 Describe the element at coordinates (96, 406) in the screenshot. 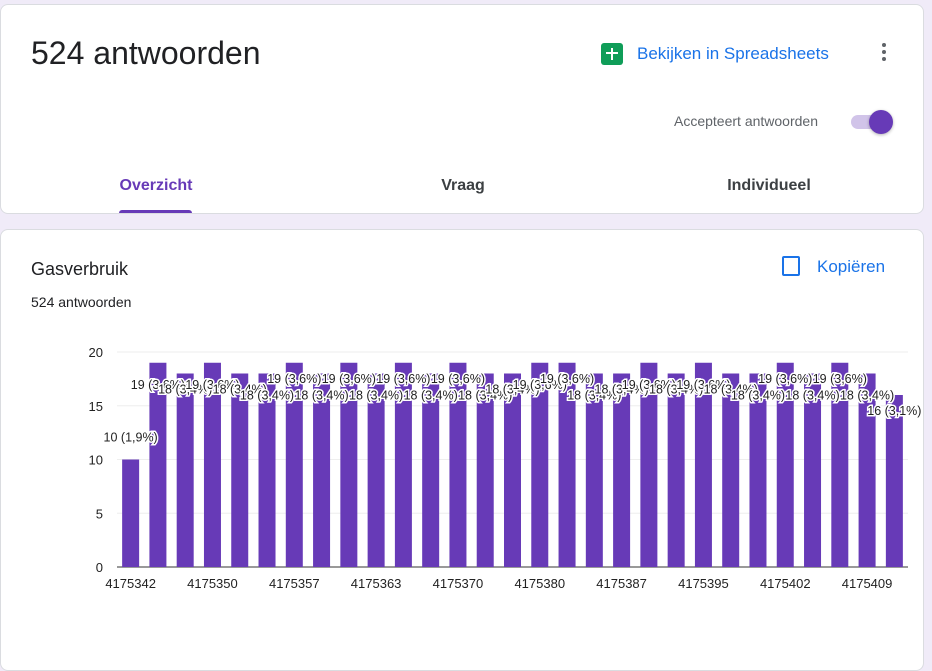

I see `y-tick-label: 15` at that location.